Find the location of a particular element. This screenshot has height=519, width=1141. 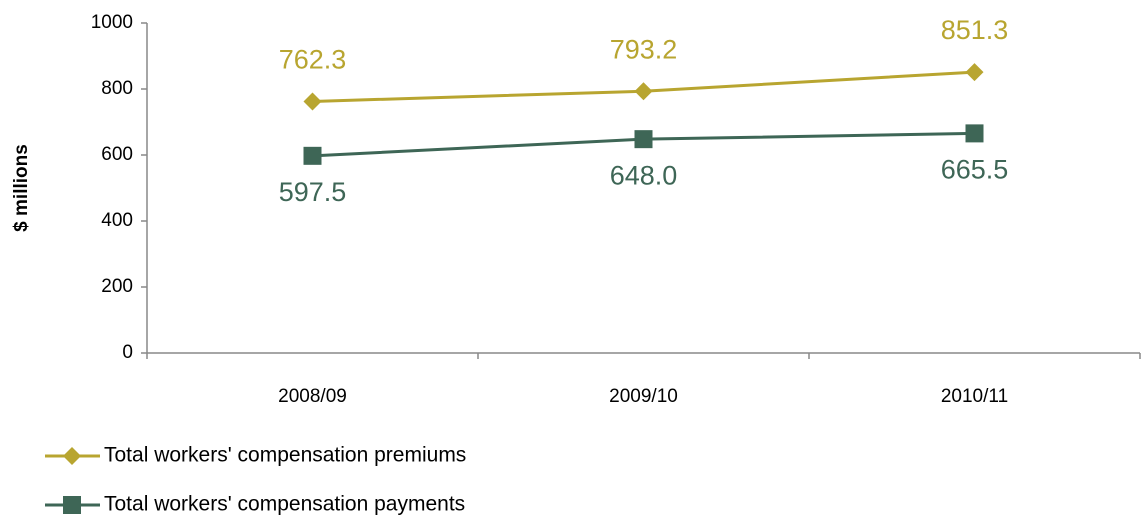

y-tick-label: 400 is located at coordinates (117, 220).